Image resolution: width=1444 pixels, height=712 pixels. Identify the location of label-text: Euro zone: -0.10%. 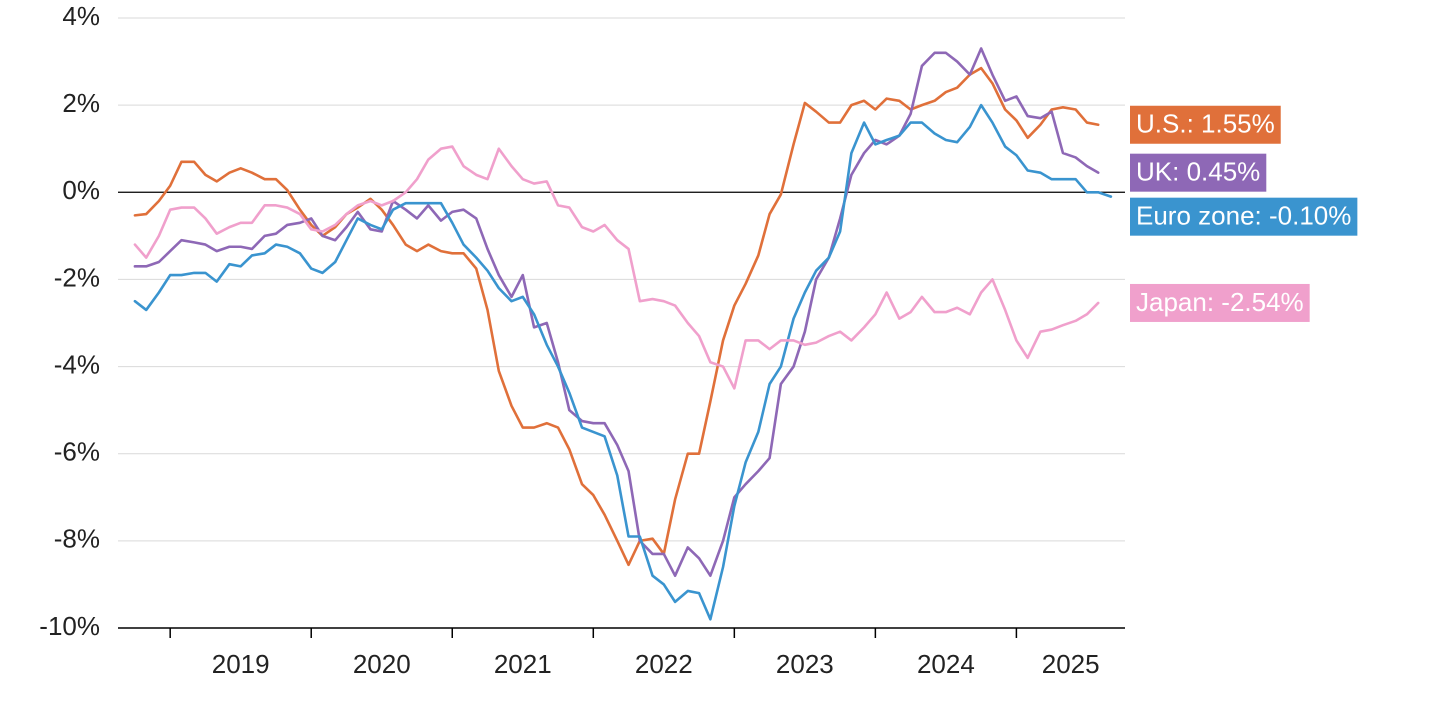
(1243, 216).